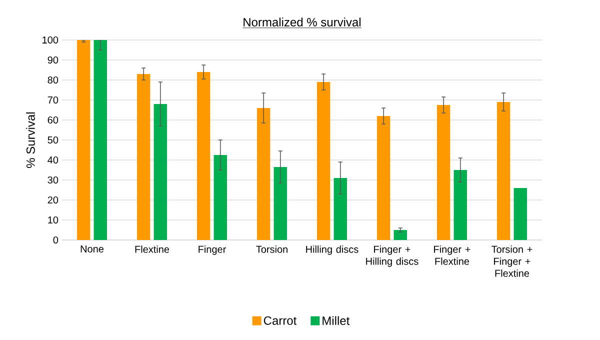  I want to click on legend-label: Carrot, so click(280, 320).